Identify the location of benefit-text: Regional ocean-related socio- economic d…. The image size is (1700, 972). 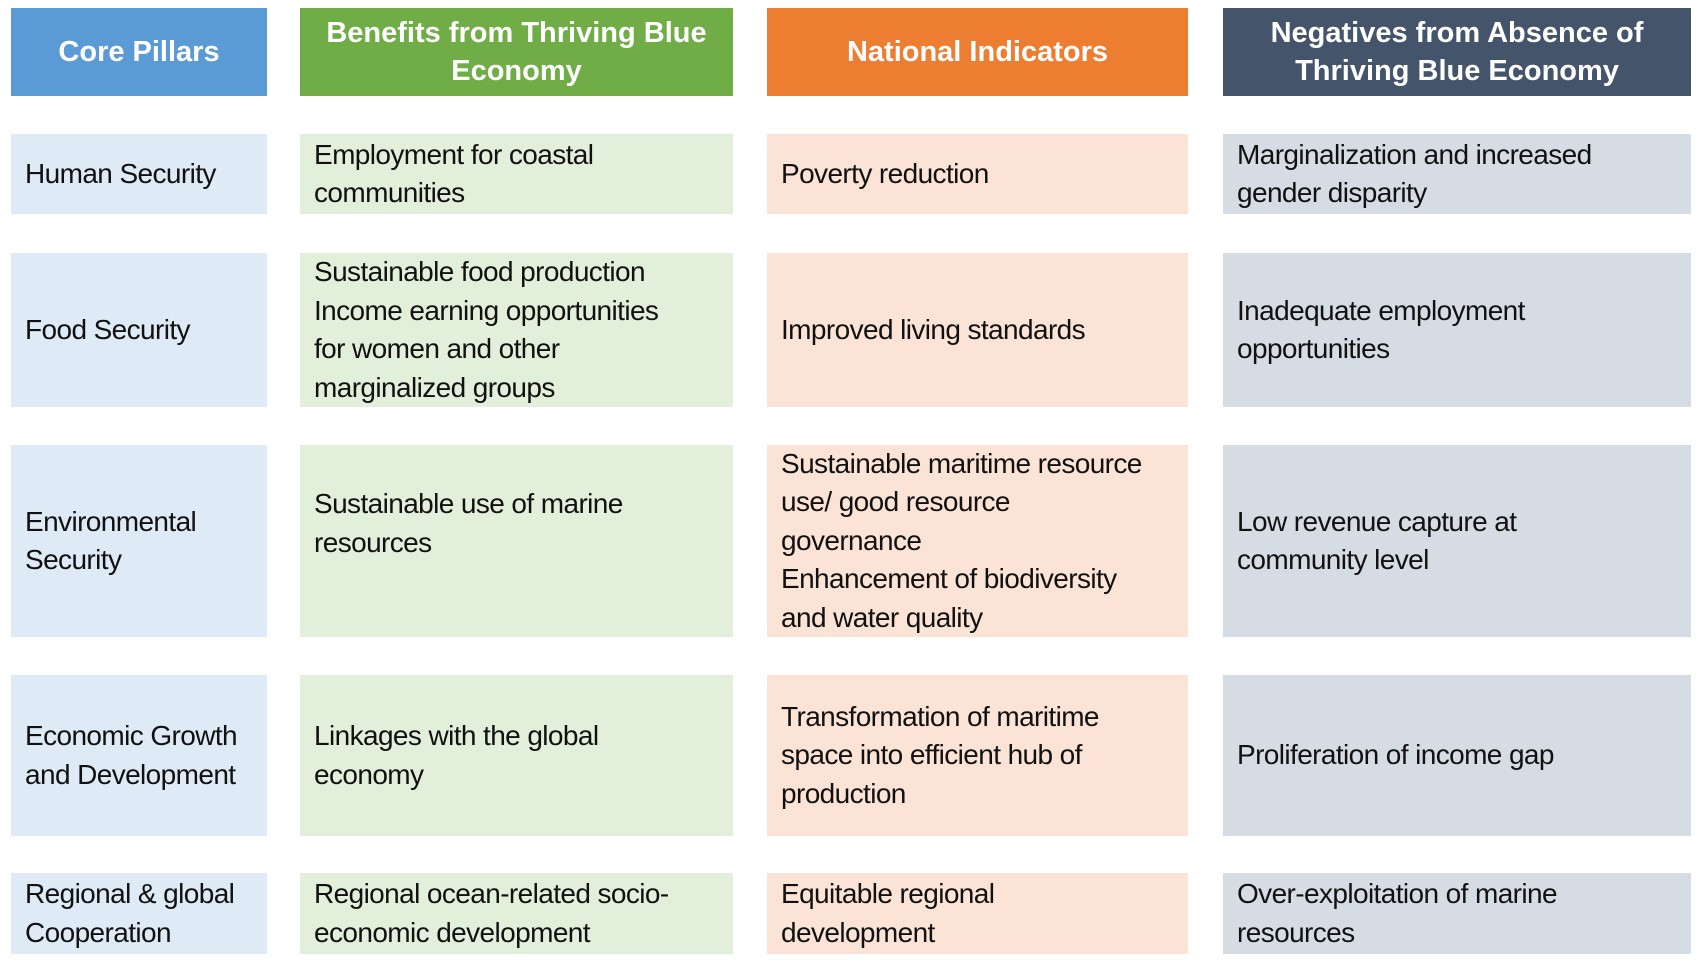
(491, 913).